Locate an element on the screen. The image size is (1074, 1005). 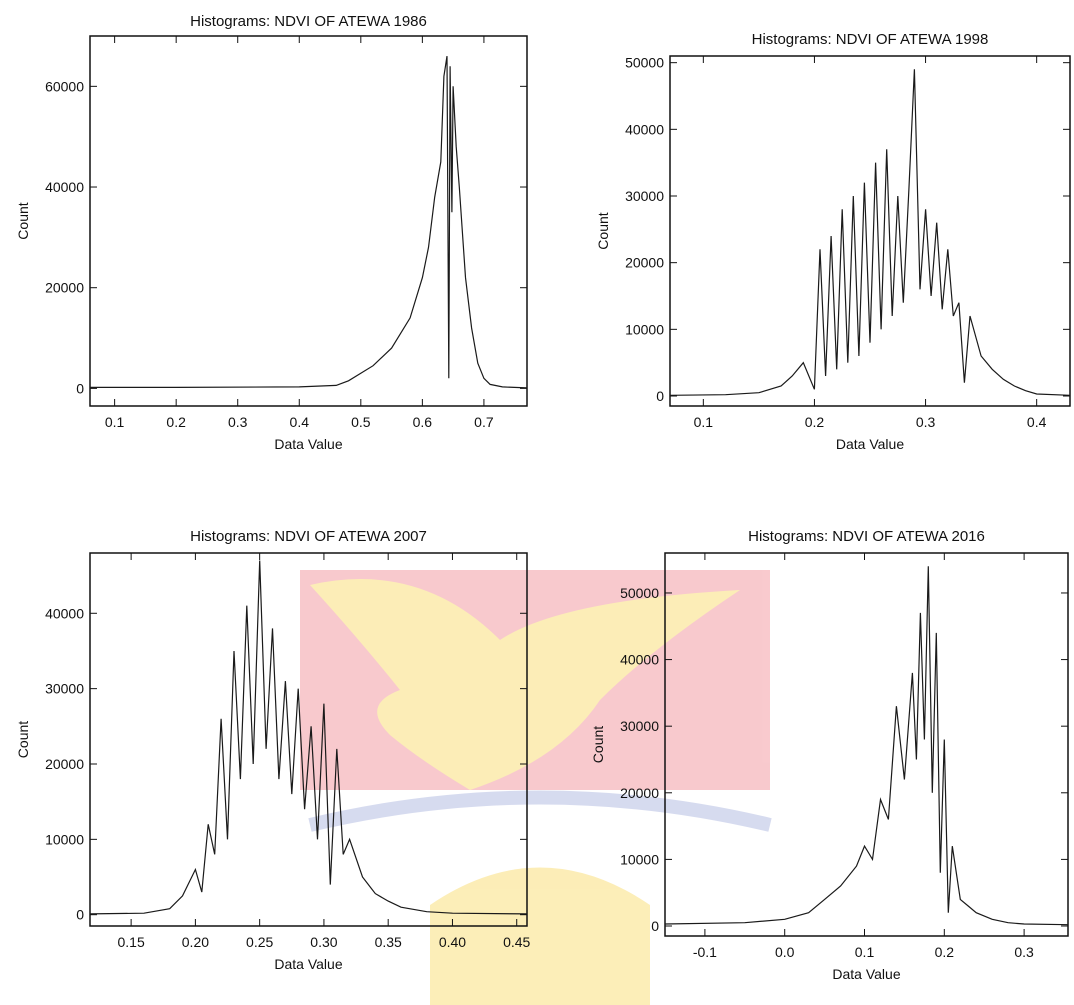
x-tick-label: 0.15 is located at coordinates (131, 942).